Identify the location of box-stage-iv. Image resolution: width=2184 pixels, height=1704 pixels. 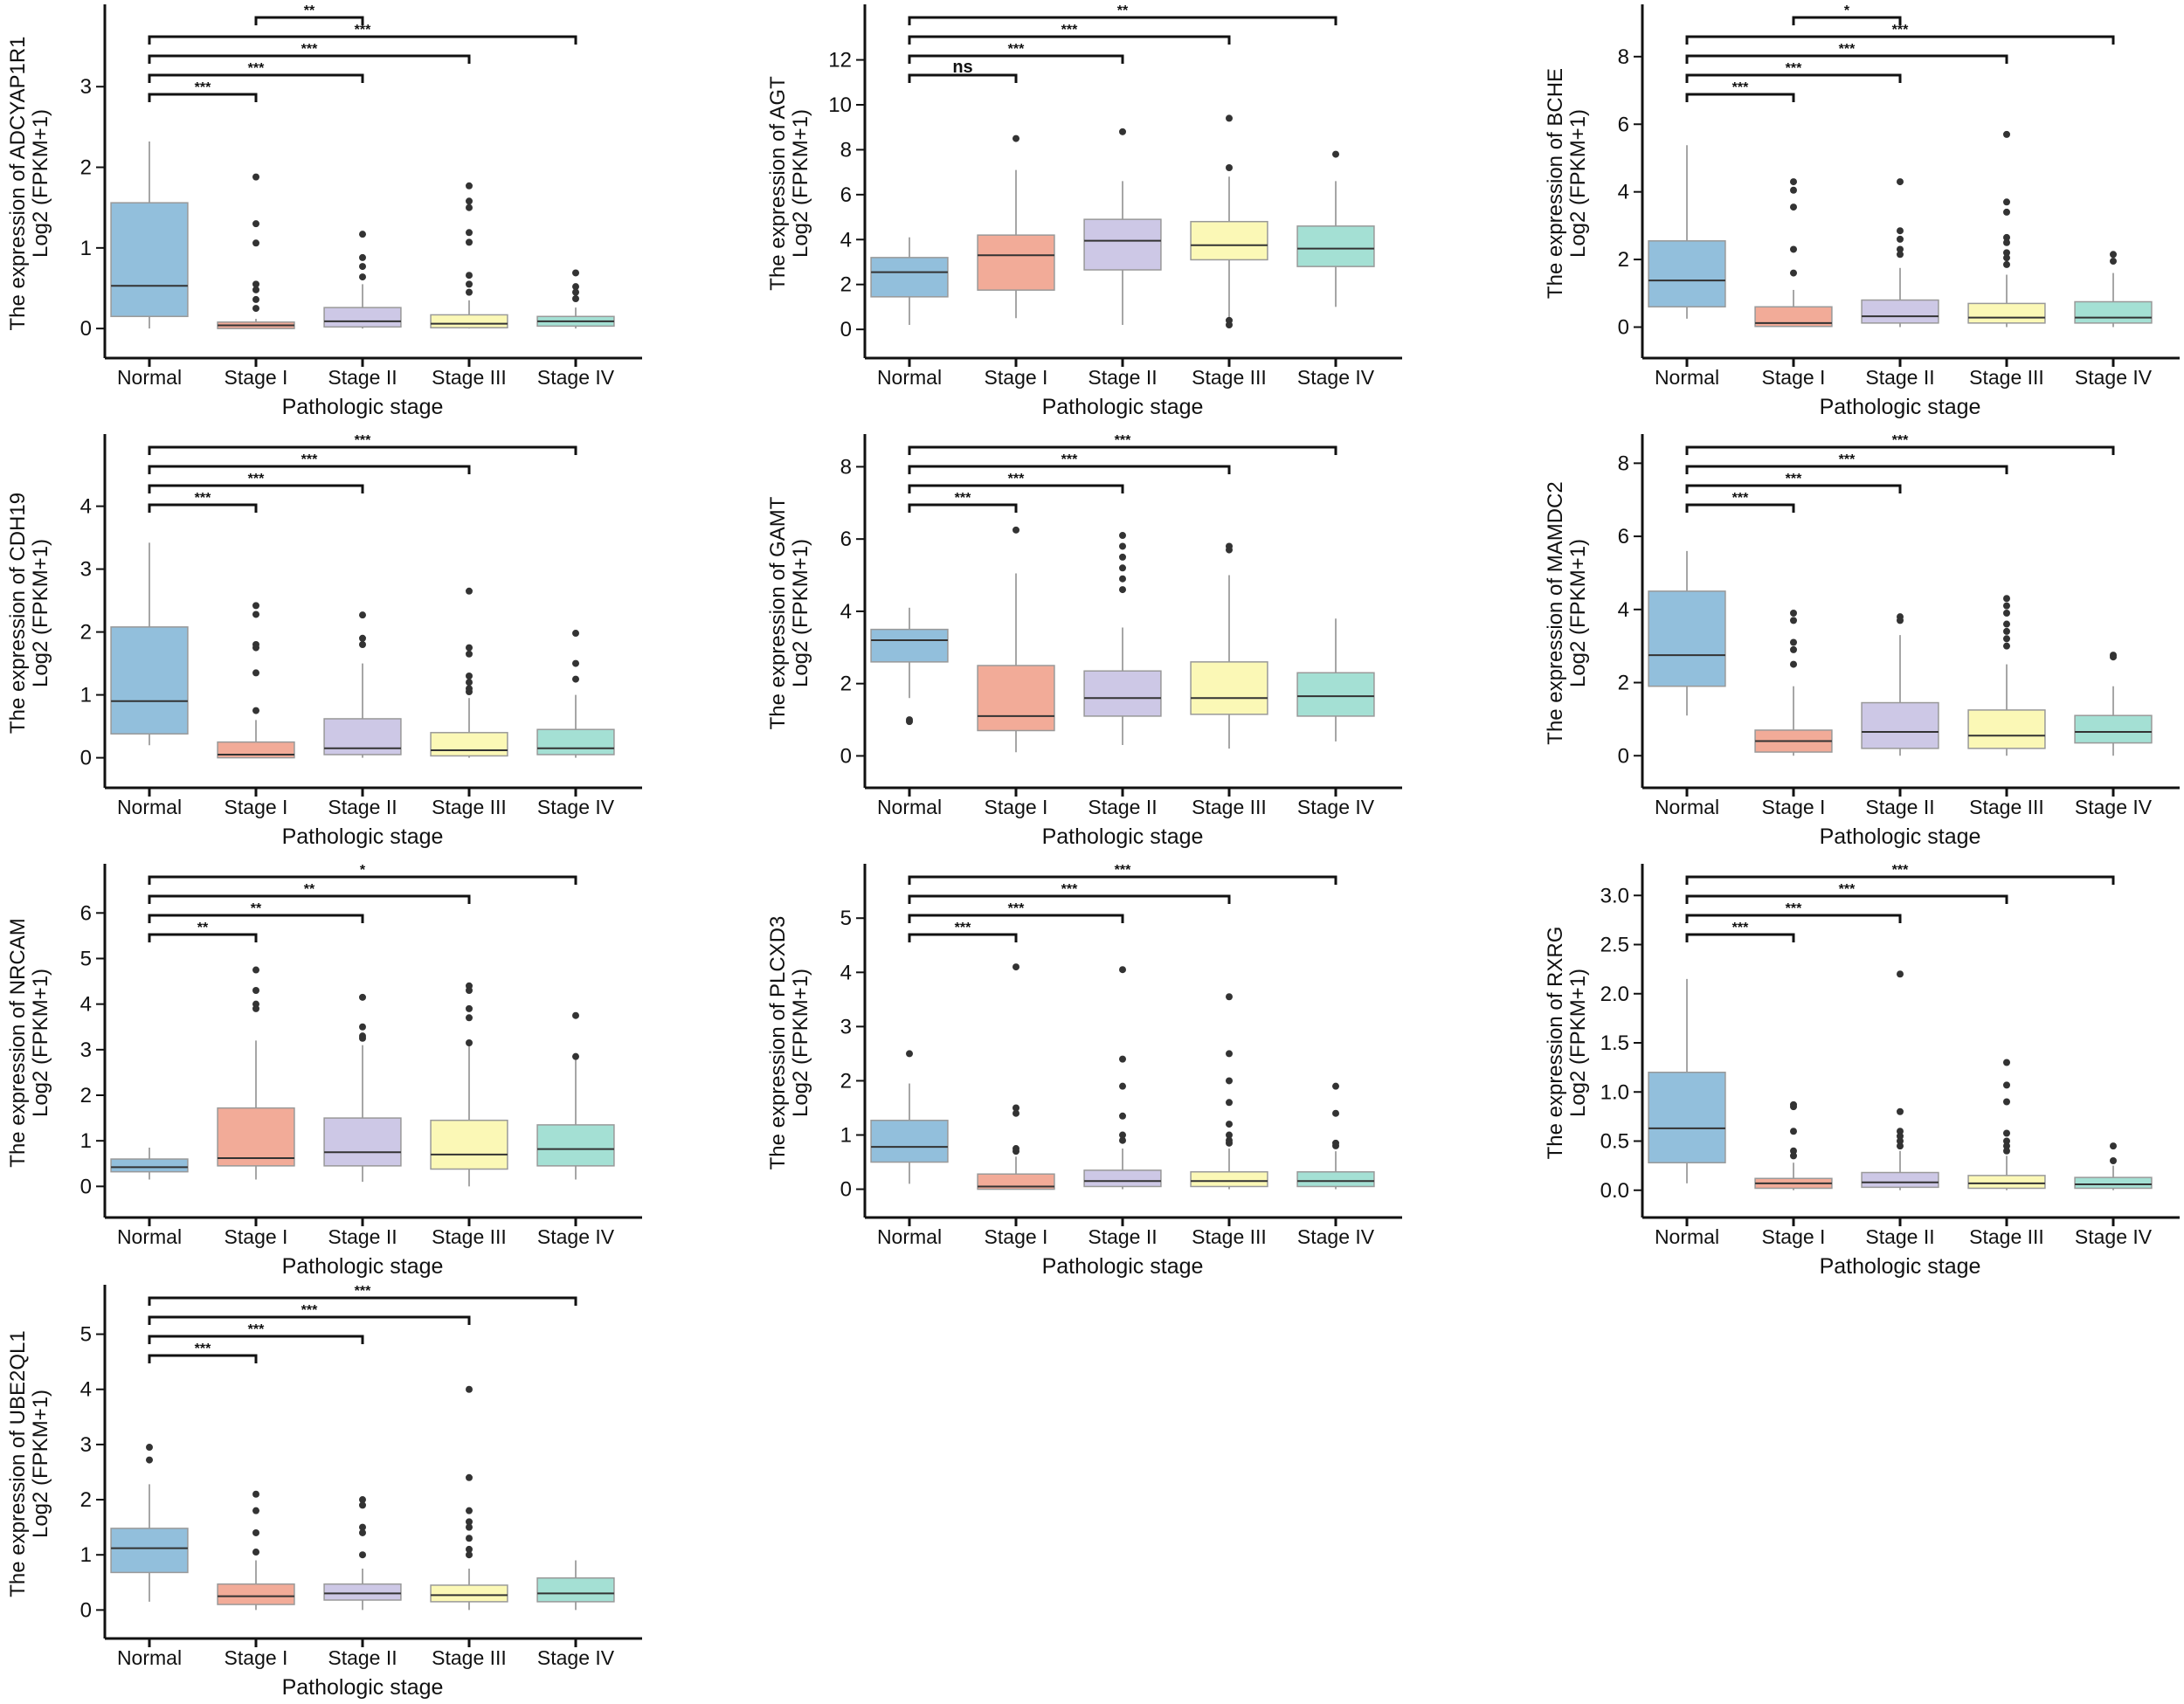
(2113, 312).